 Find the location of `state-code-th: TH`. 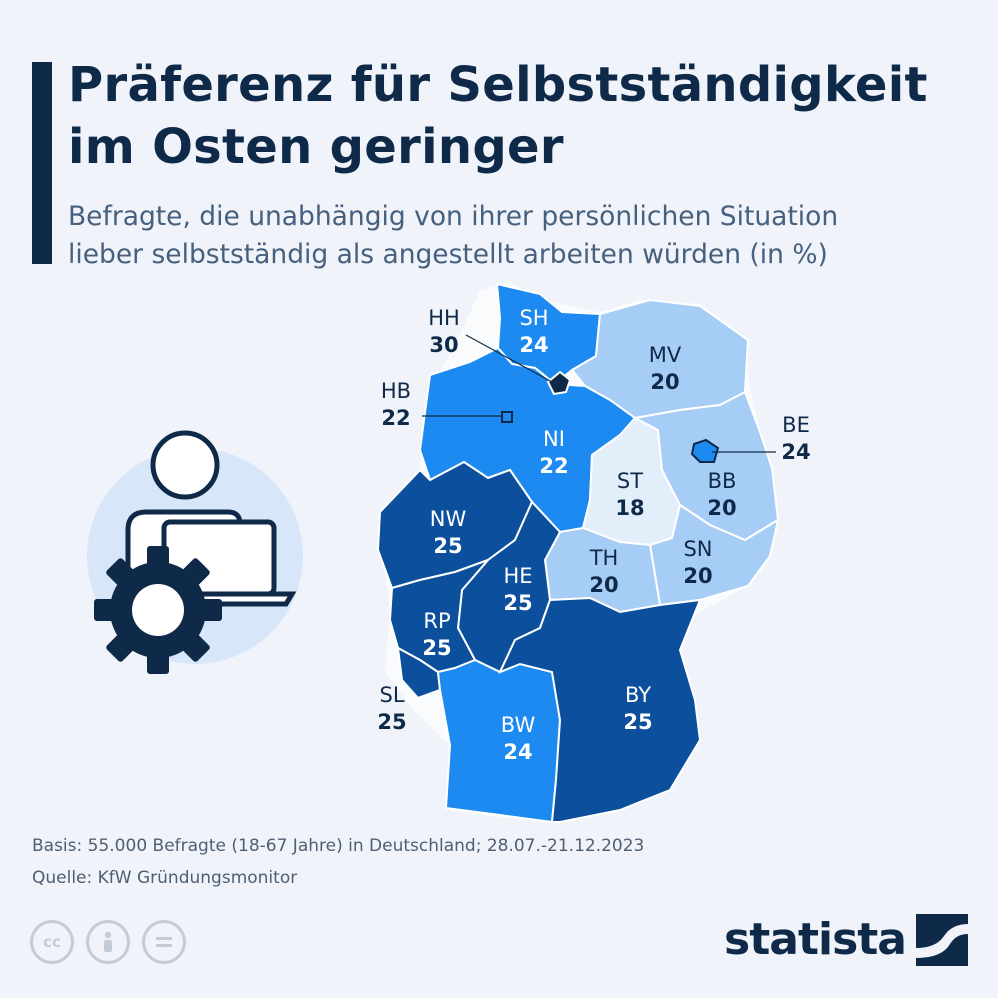

state-code-th: TH is located at coordinates (604, 558).